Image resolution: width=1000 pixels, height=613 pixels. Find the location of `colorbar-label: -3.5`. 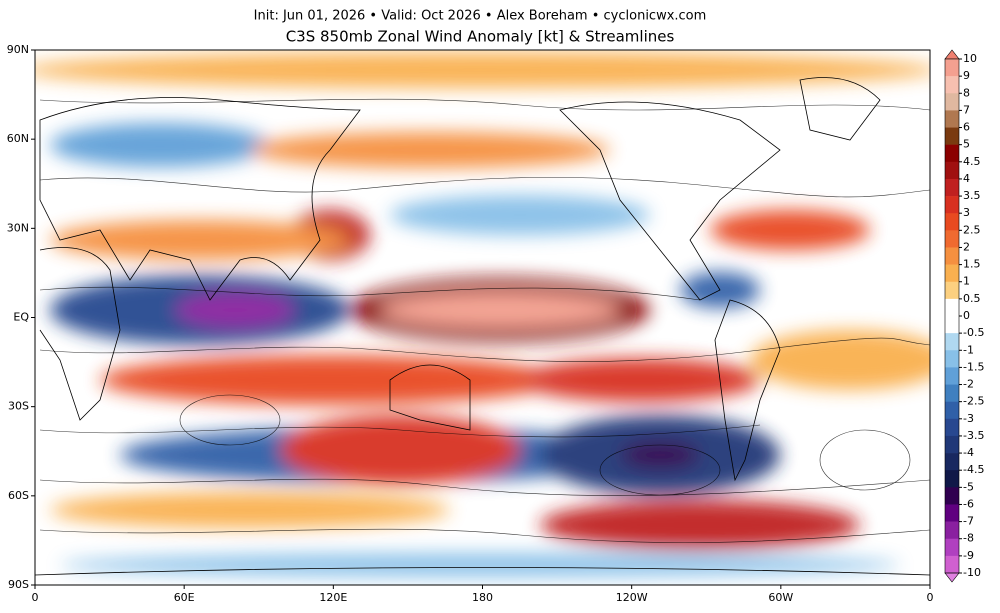

colorbar-label: -3.5 is located at coordinates (973, 435).